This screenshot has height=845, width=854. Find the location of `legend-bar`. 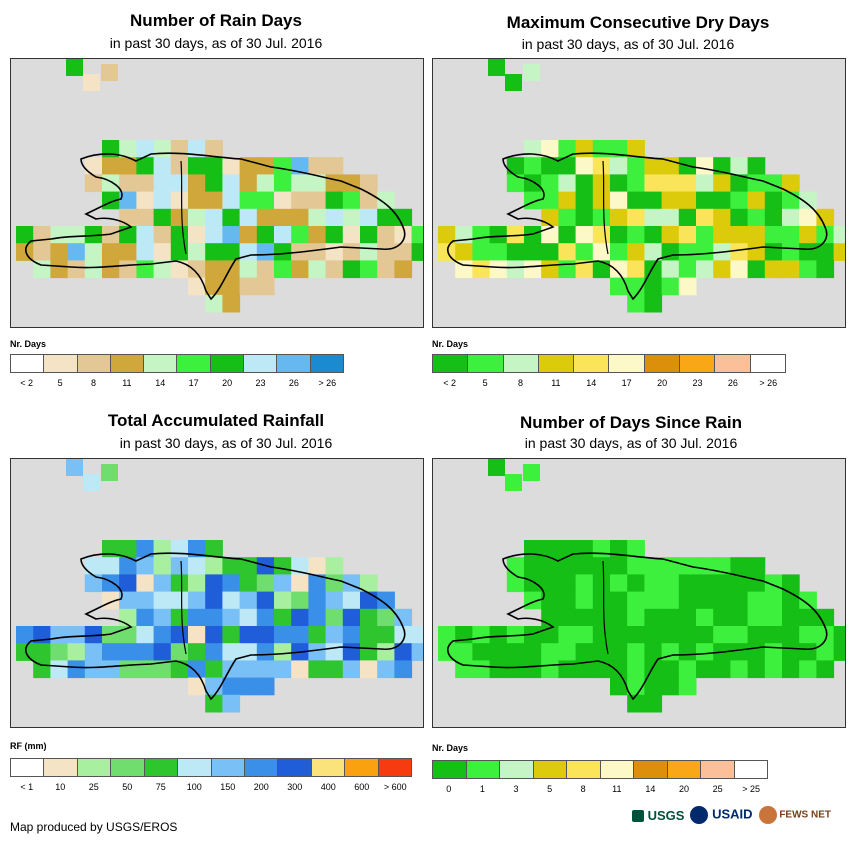

legend-bar is located at coordinates (600, 769).